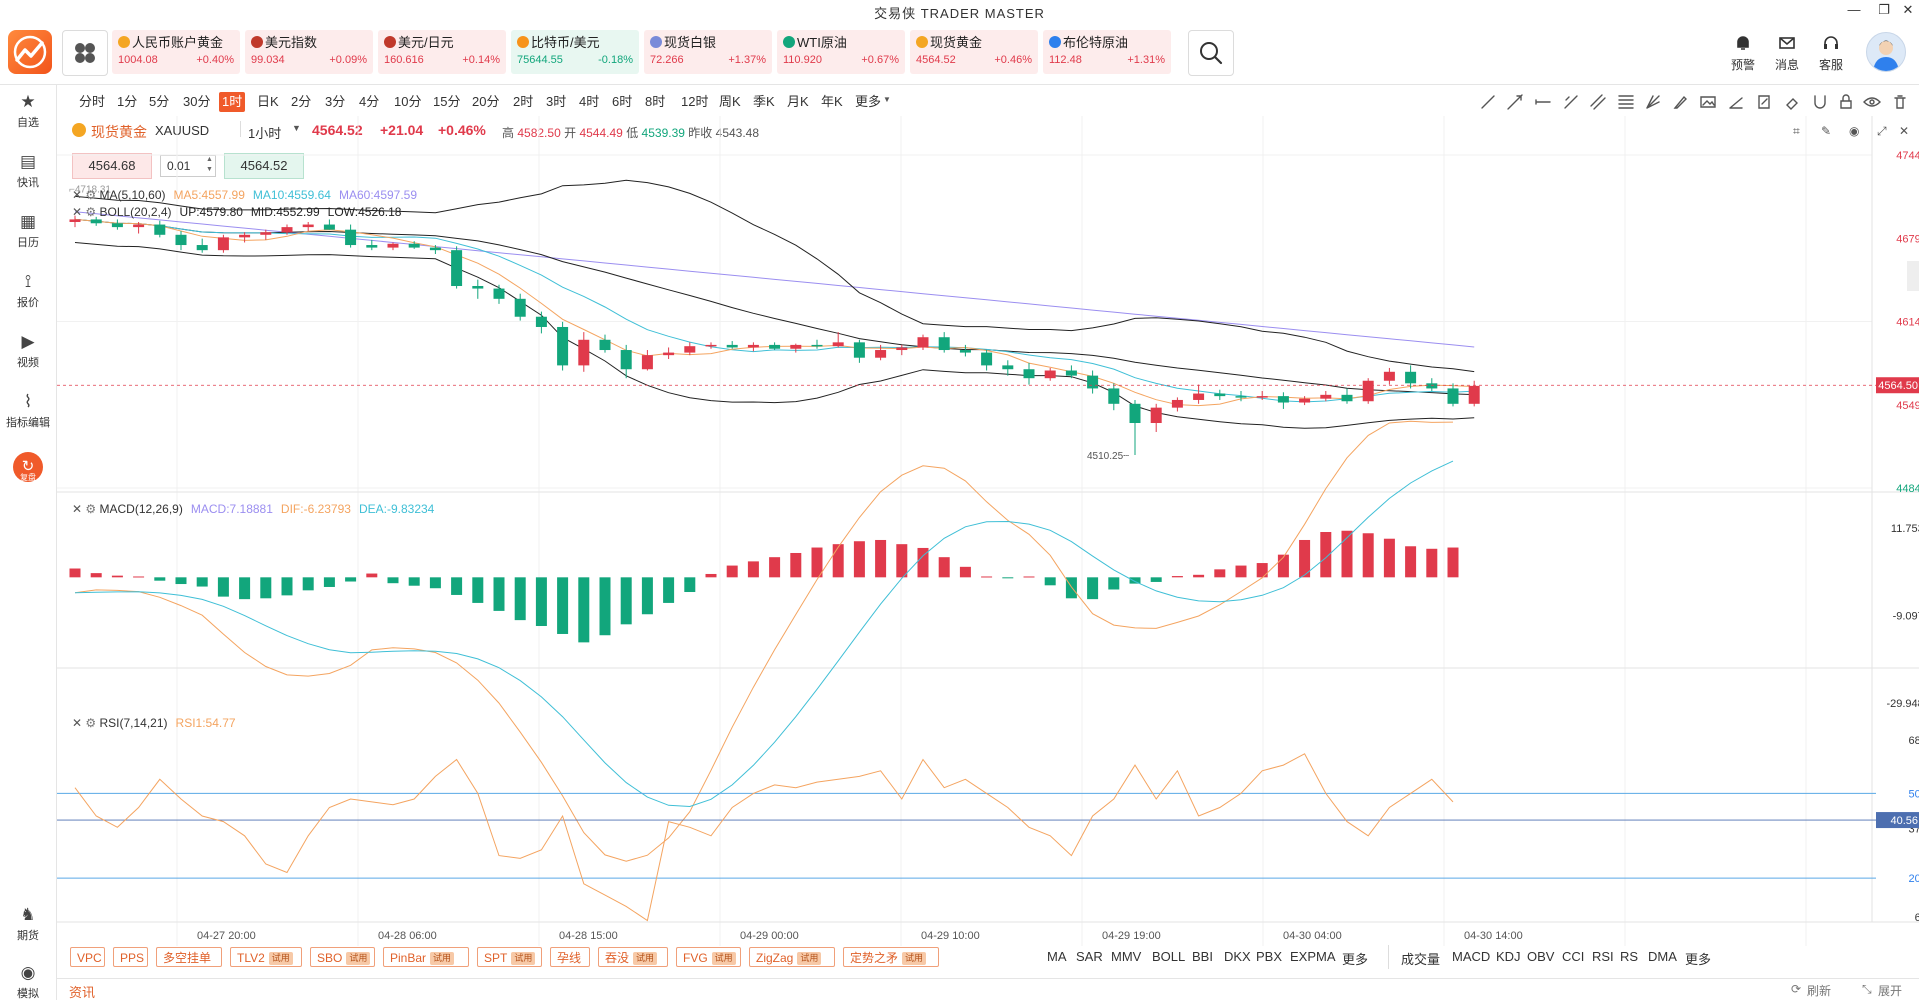 This screenshot has width=1919, height=1001. I want to click on main-indicator-tab: BOLL, so click(1169, 956).